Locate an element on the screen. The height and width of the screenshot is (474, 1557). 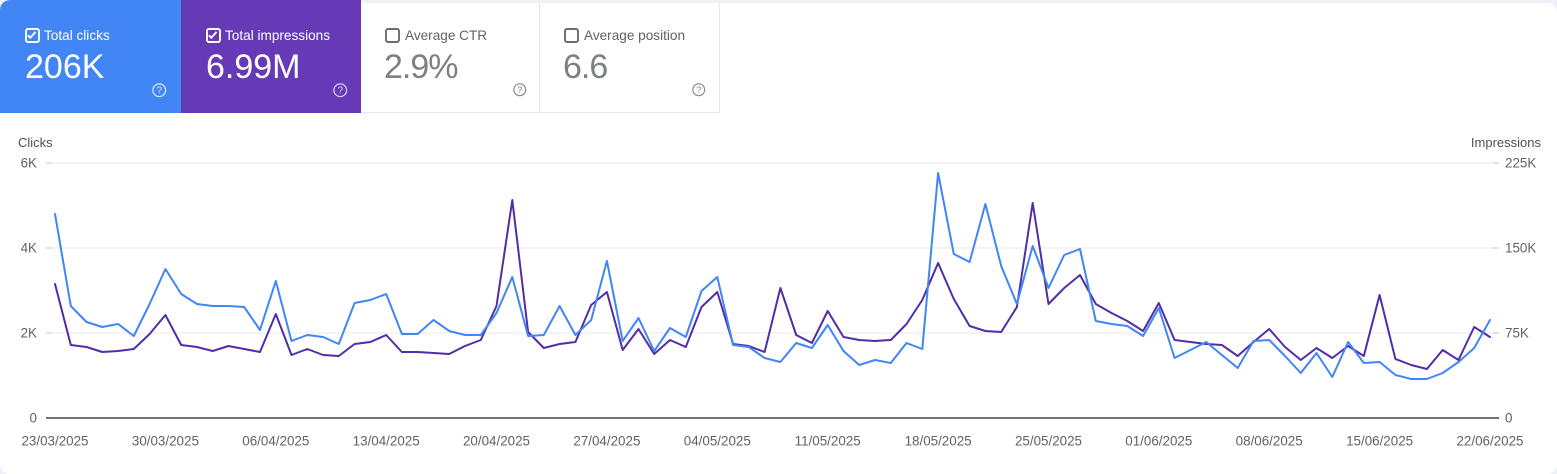
svg-text: 6K is located at coordinates (29, 163).